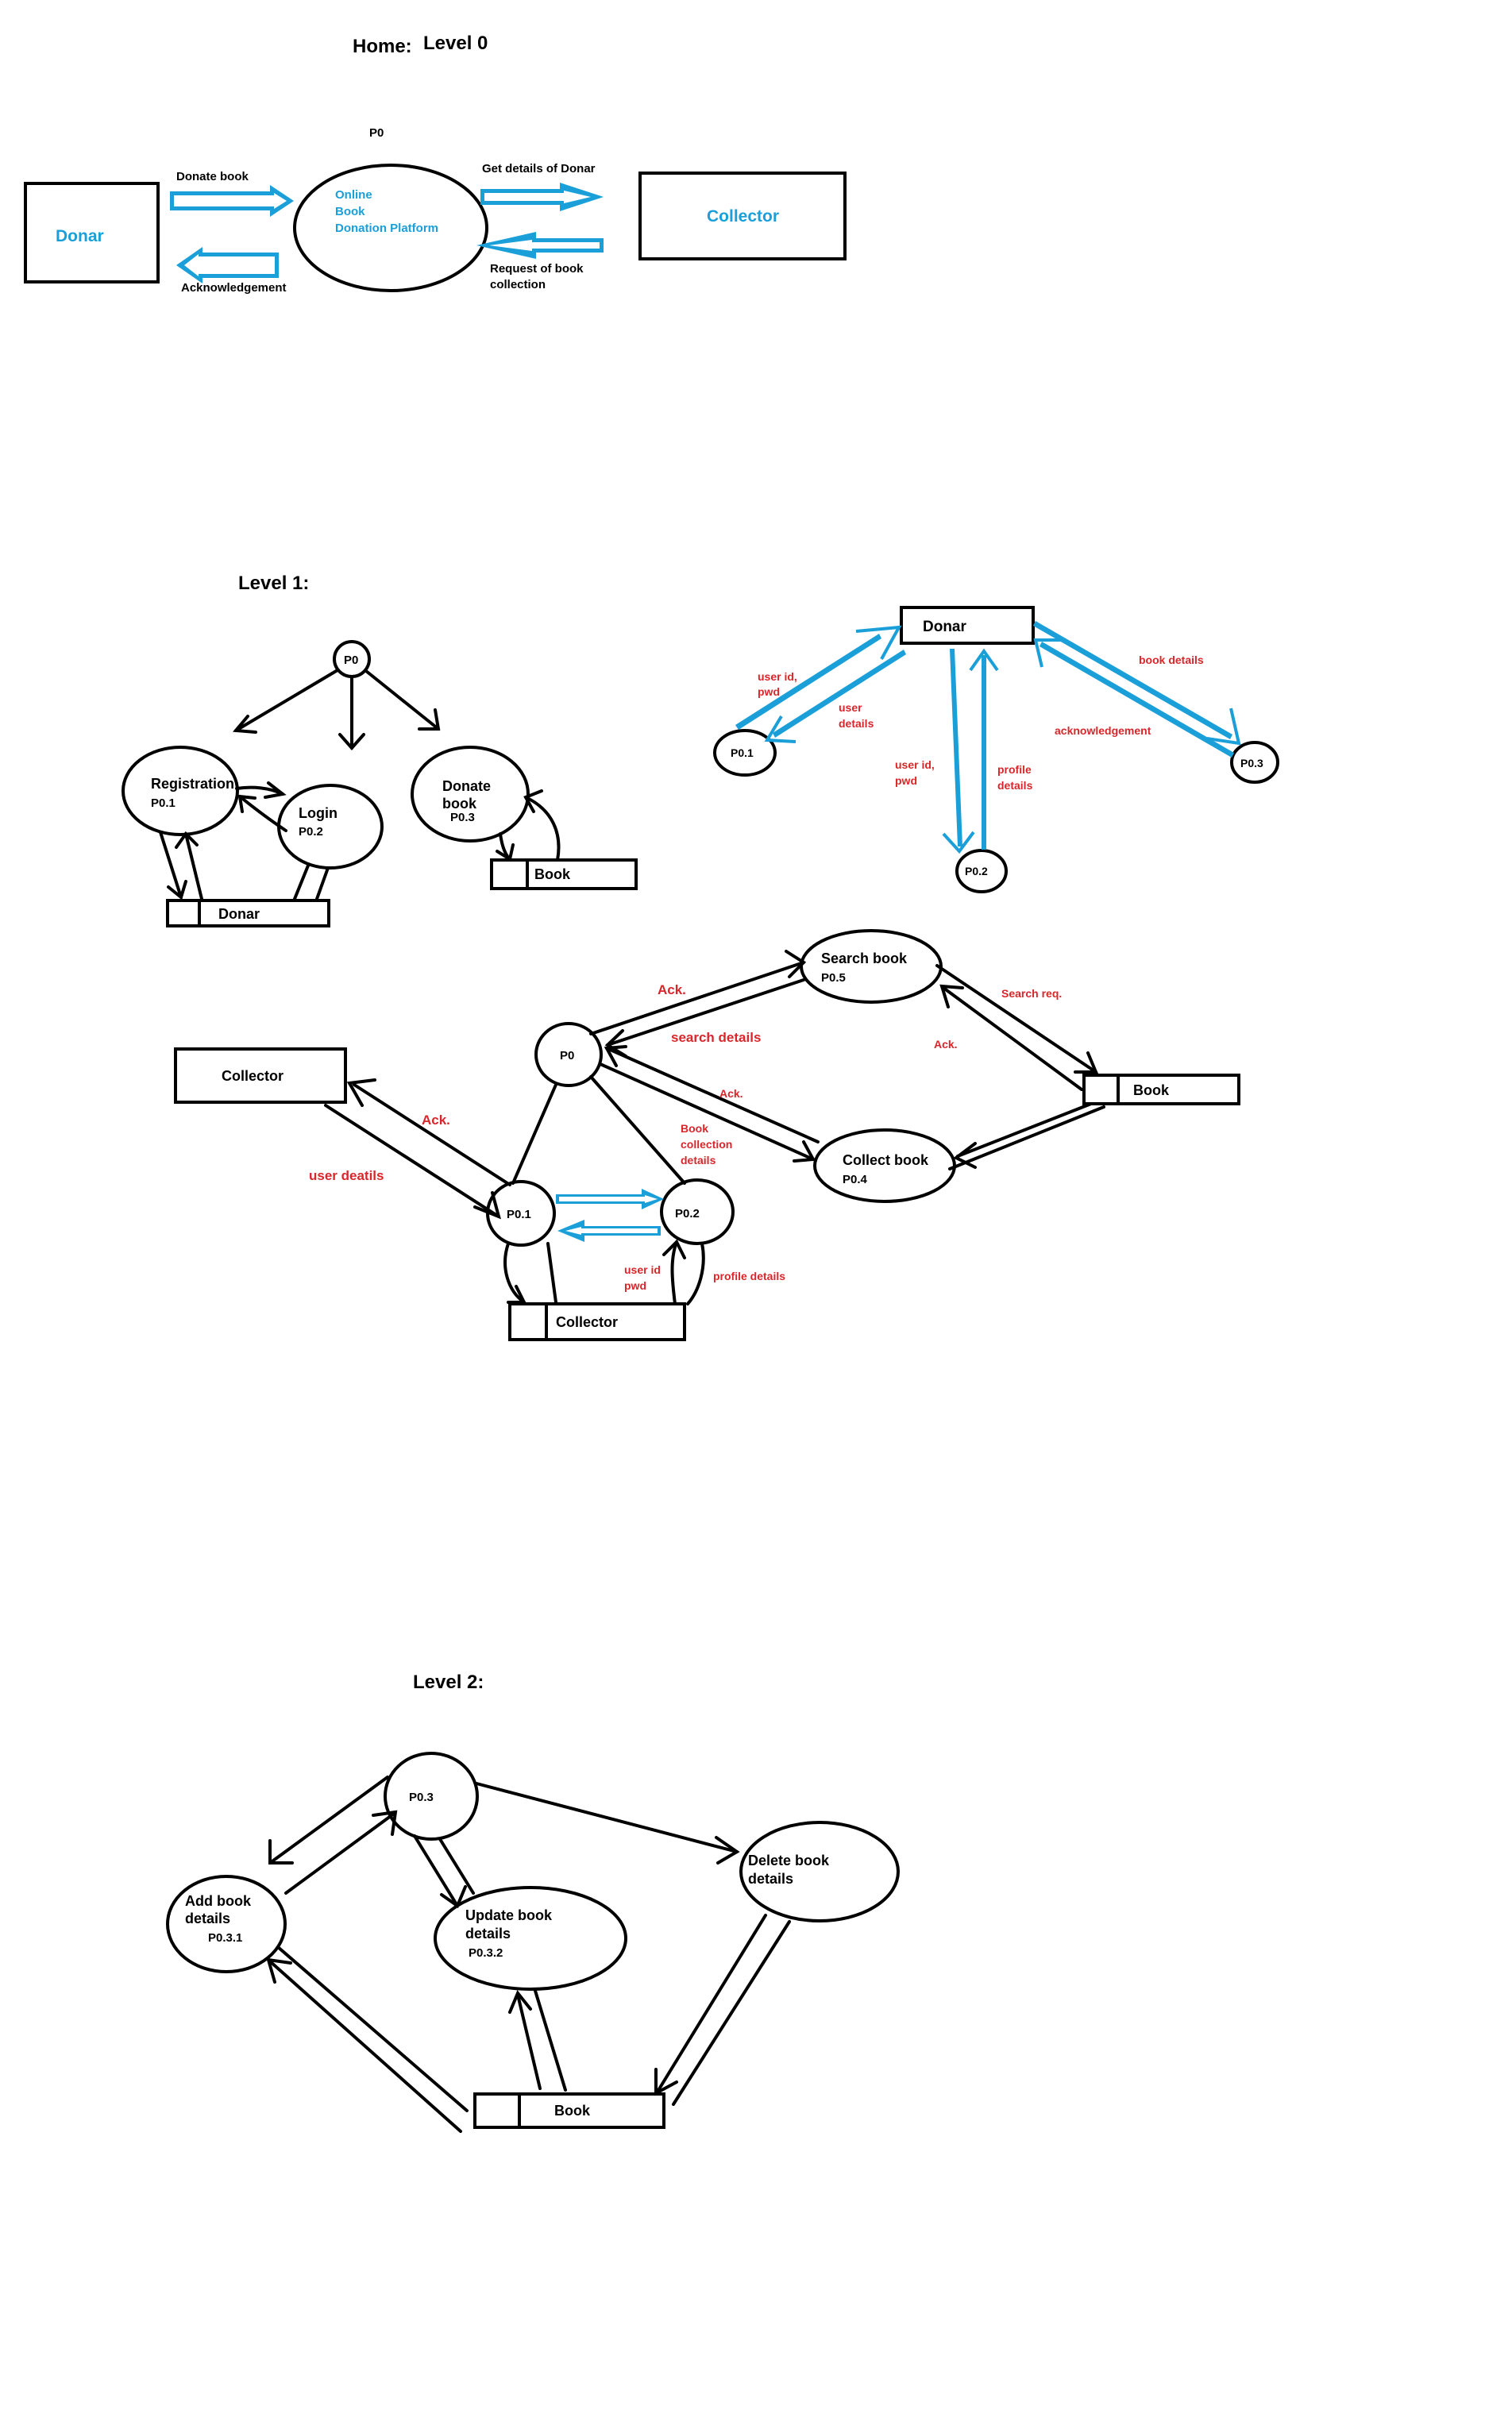 This screenshot has width=1512, height=2414. What do you see at coordinates (945, 627) in the screenshot?
I see `l1-donar-entity-label: Donar` at bounding box center [945, 627].